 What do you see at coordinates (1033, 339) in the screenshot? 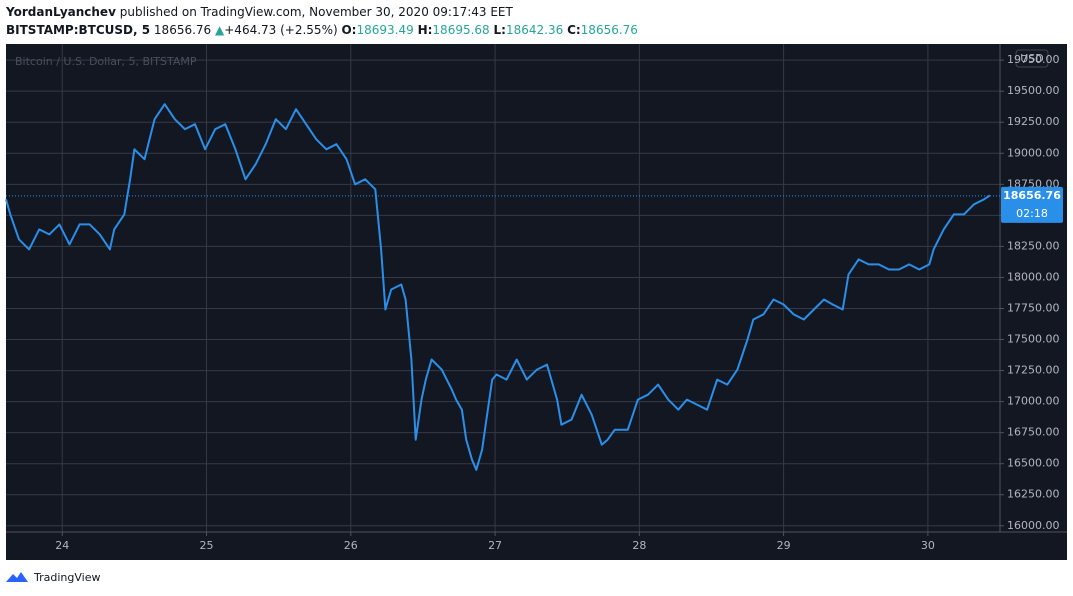
I see `y-tick-label: 17500.00` at bounding box center [1033, 339].